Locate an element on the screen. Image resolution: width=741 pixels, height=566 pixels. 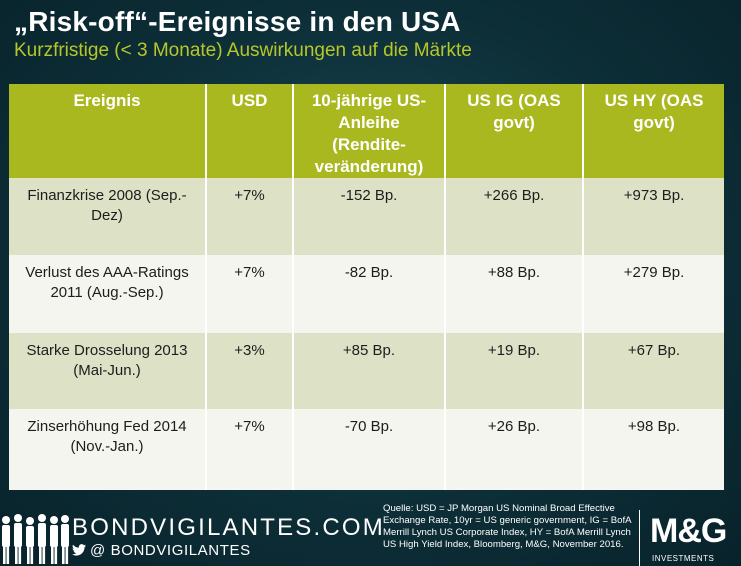
header-us-ig: US IG (OAS govt) is located at coordinates (514, 131).